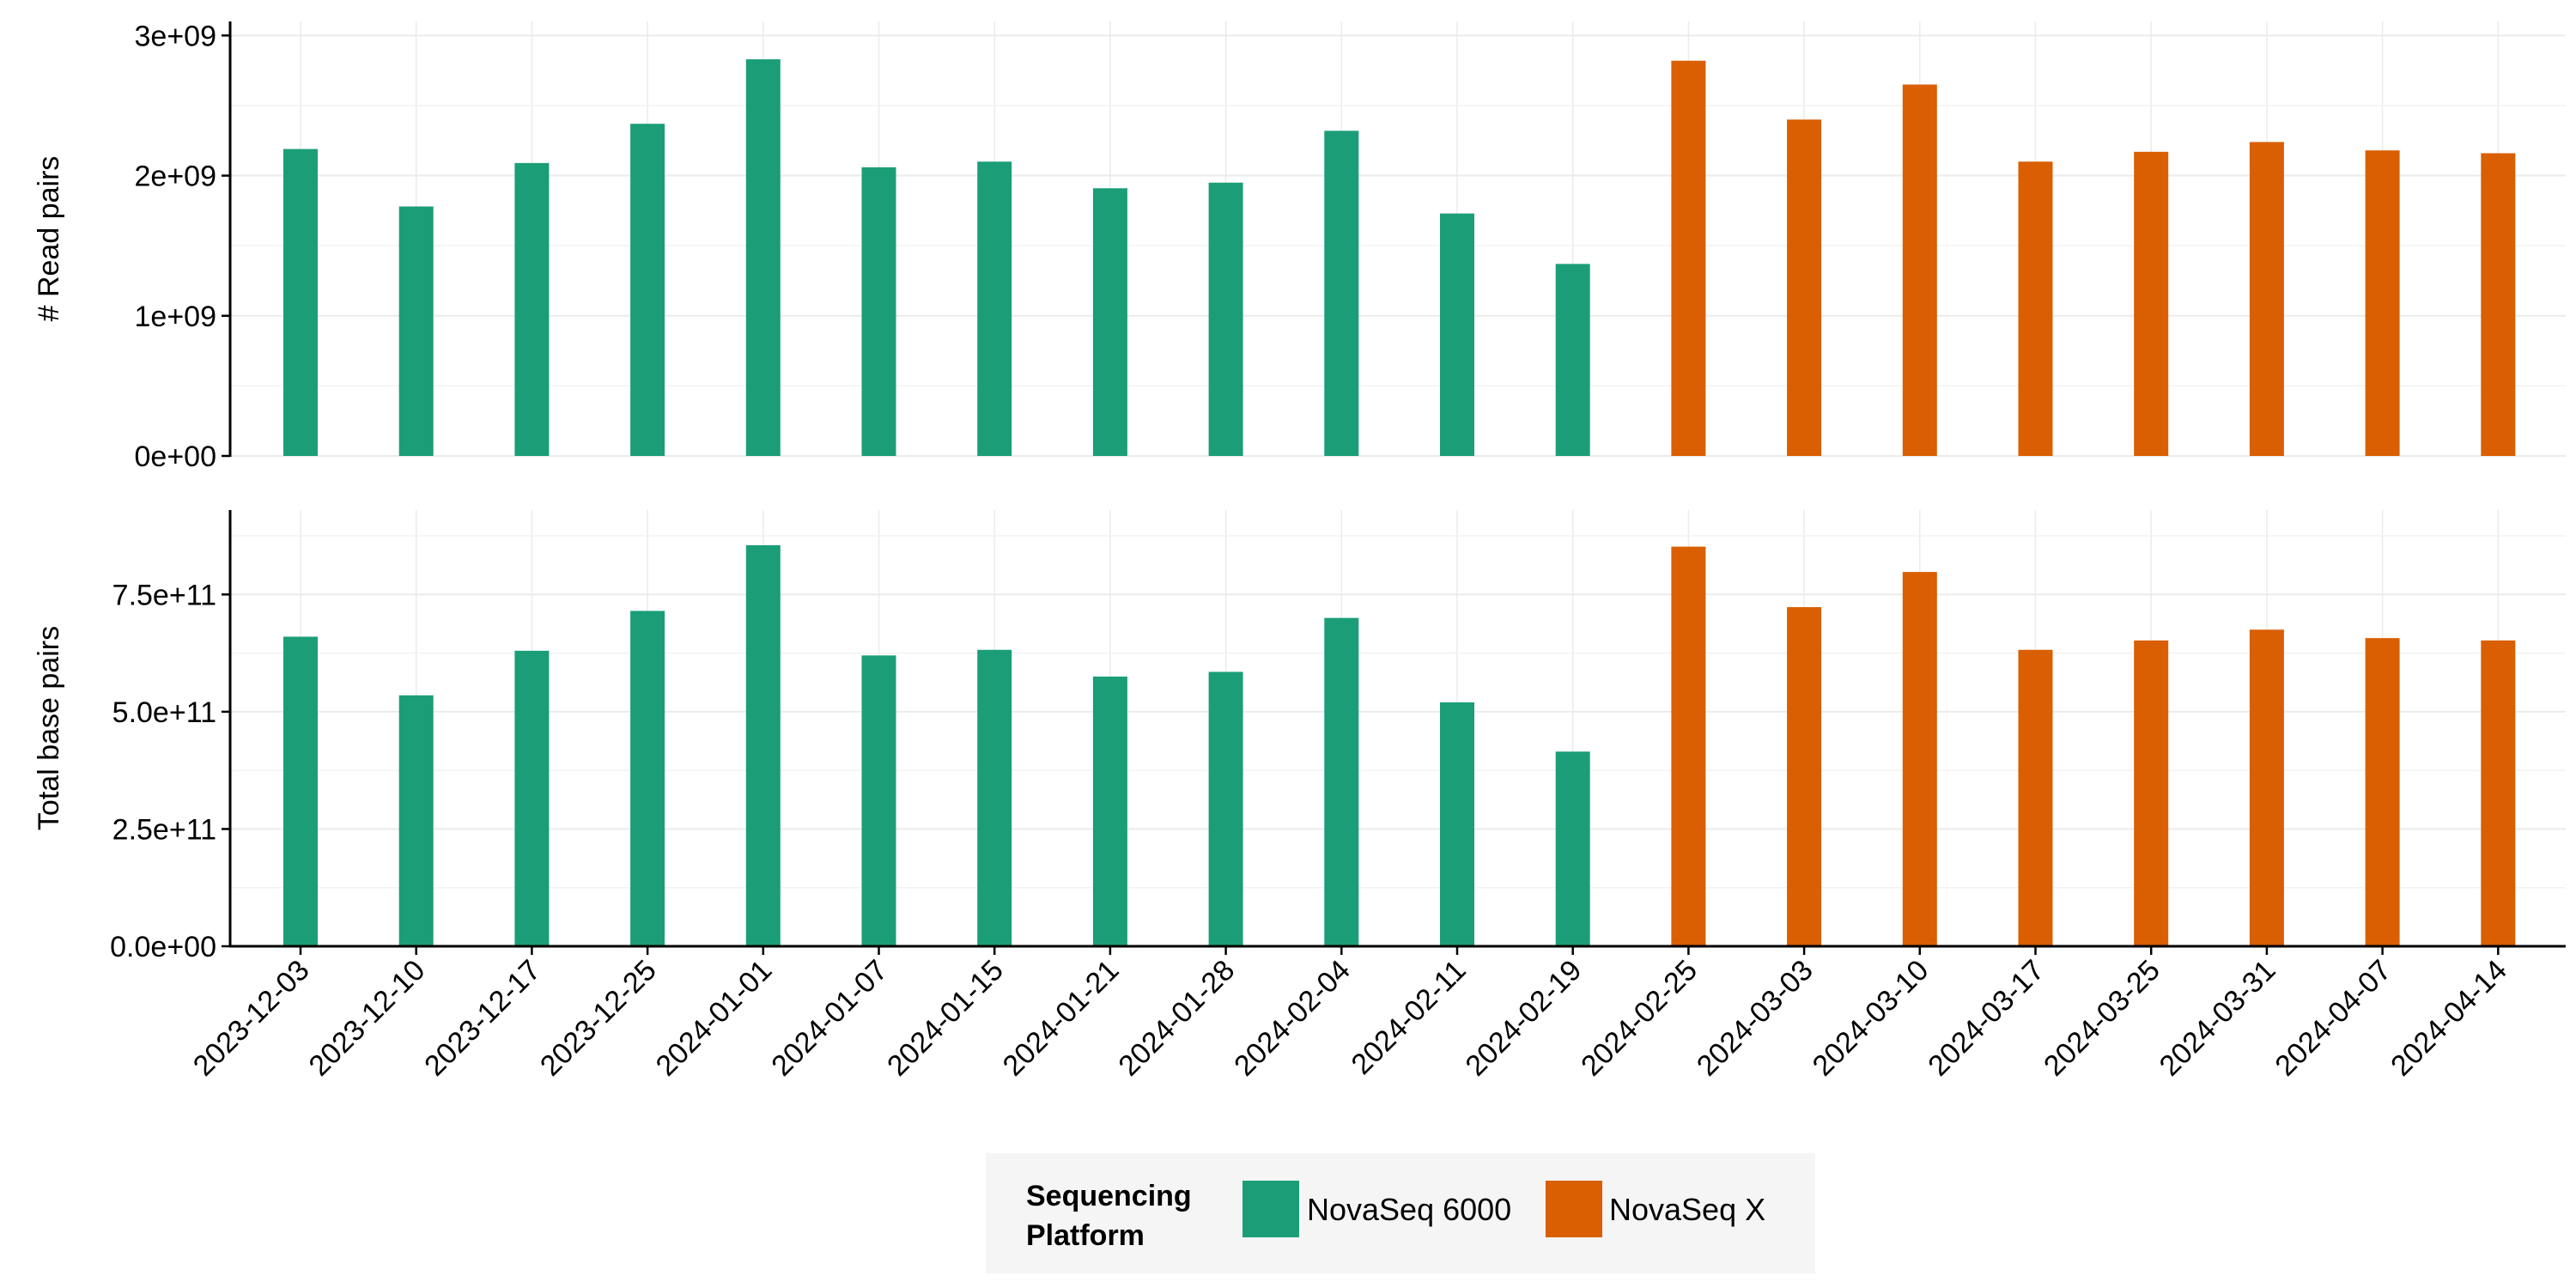  I want to click on x-tick-label: 2024-01-01, so click(715, 1018).